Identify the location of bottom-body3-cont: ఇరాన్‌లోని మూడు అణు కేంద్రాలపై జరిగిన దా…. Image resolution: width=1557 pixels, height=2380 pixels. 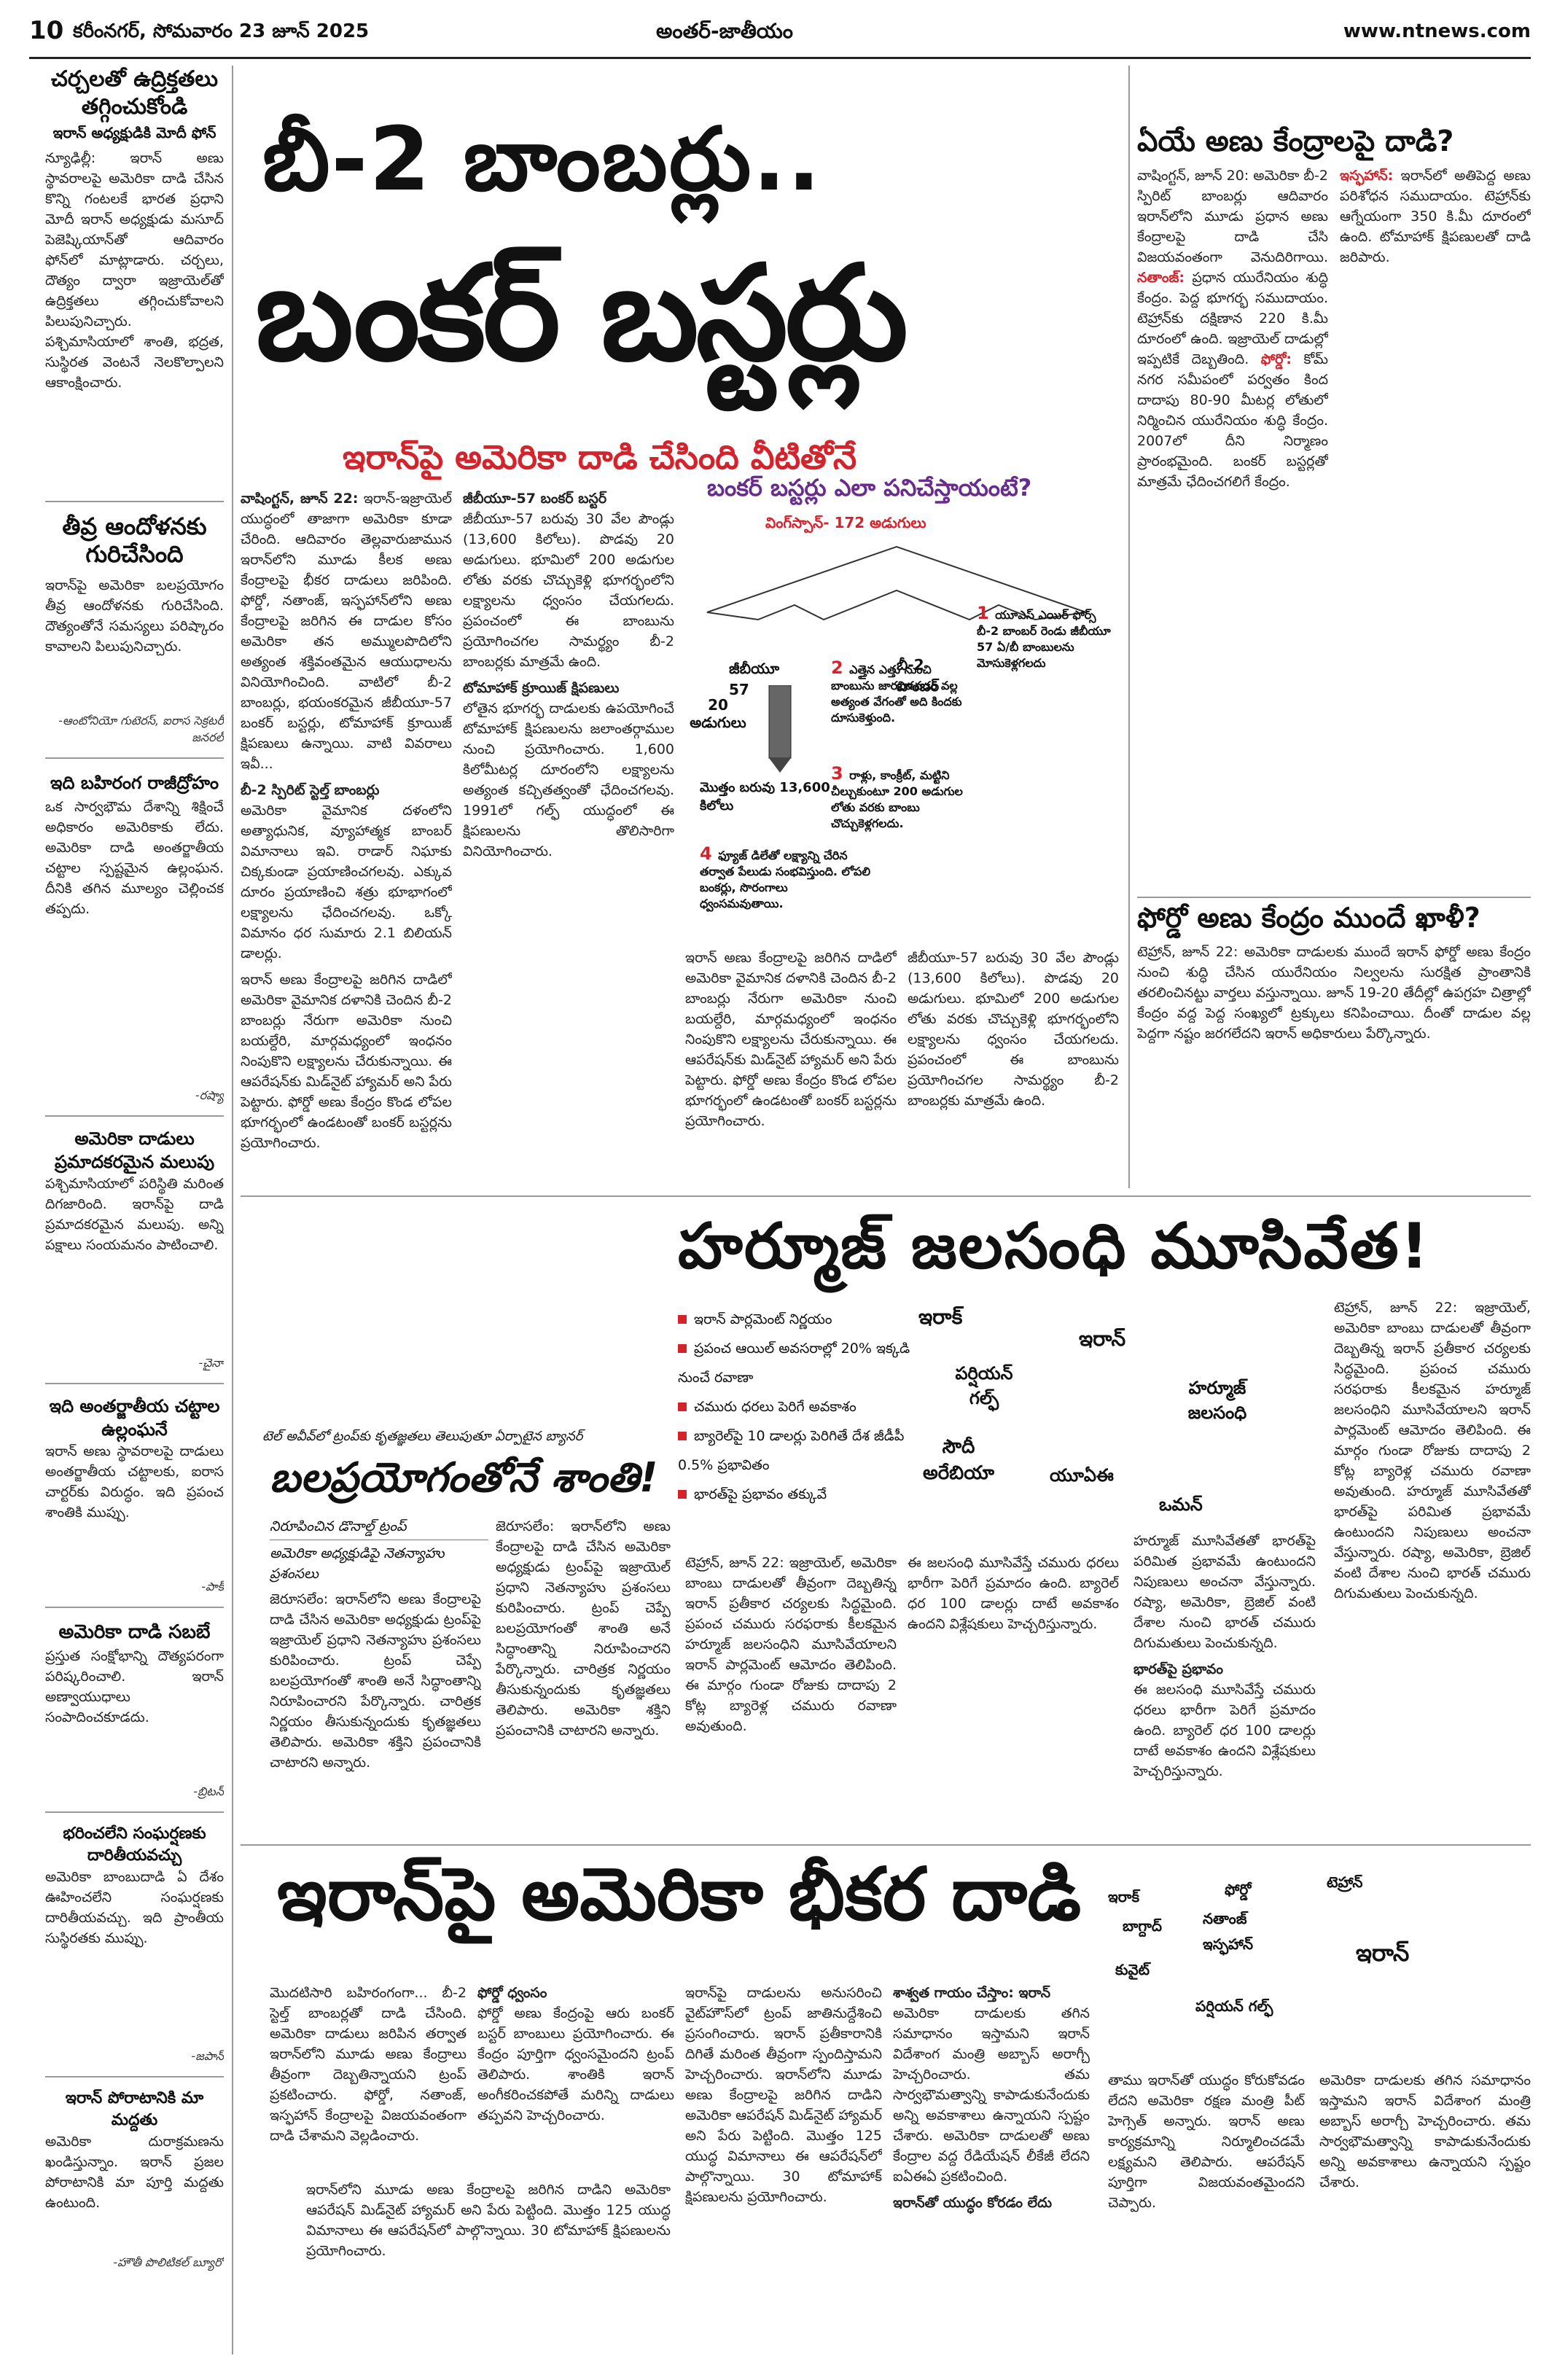
(784, 2136).